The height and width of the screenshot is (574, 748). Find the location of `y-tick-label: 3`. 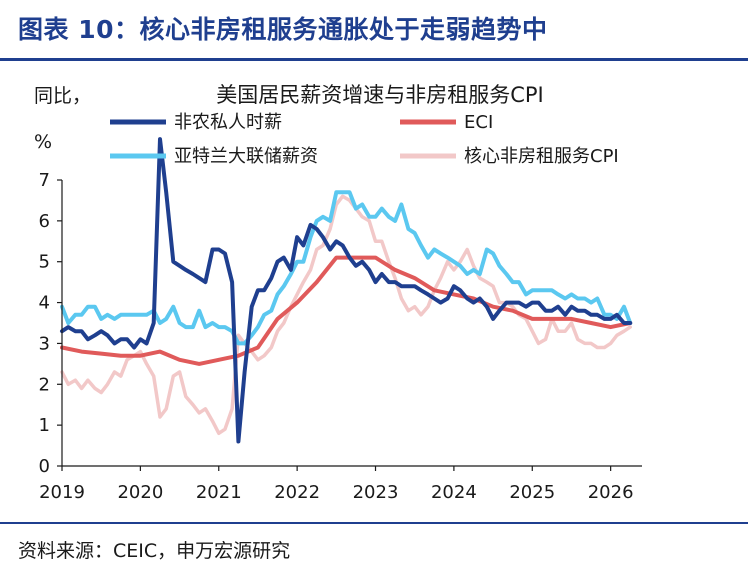

y-tick-label: 3 is located at coordinates (44, 343).